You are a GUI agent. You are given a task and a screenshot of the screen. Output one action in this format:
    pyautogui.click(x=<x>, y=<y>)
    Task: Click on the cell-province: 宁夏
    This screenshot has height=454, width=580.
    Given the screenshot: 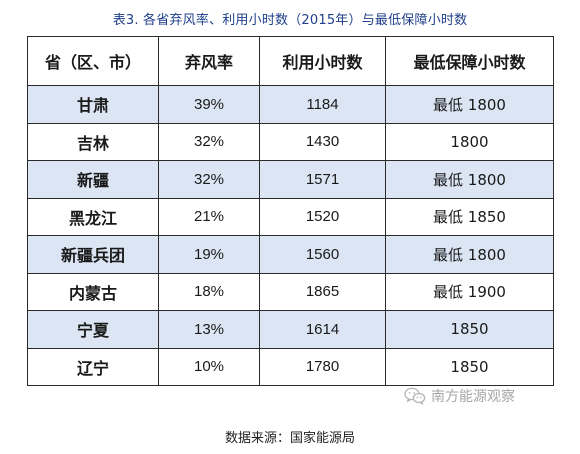 What is the action you would take?
    pyautogui.click(x=93, y=329)
    